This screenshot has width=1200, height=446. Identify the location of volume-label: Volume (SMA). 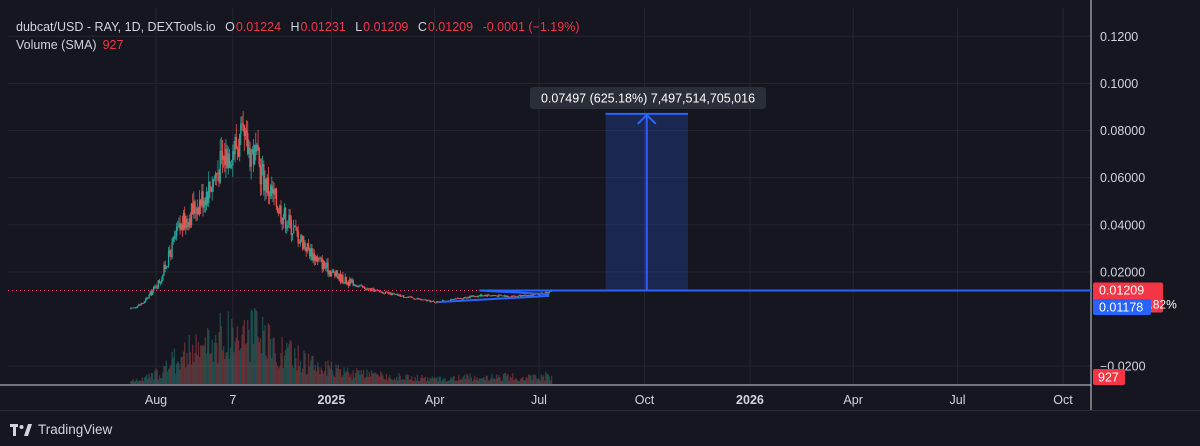
(56, 45).